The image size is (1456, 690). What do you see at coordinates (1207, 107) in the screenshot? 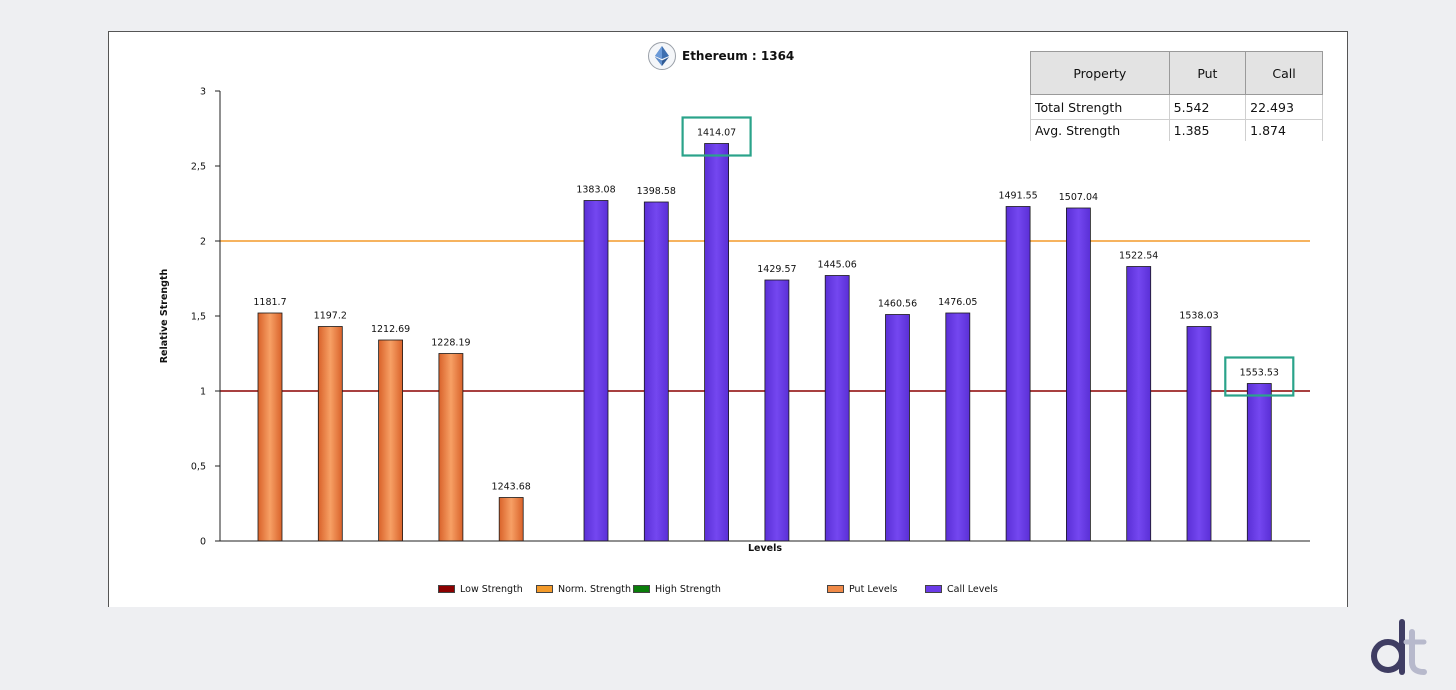
I see `table-cell: 5.542` at bounding box center [1207, 107].